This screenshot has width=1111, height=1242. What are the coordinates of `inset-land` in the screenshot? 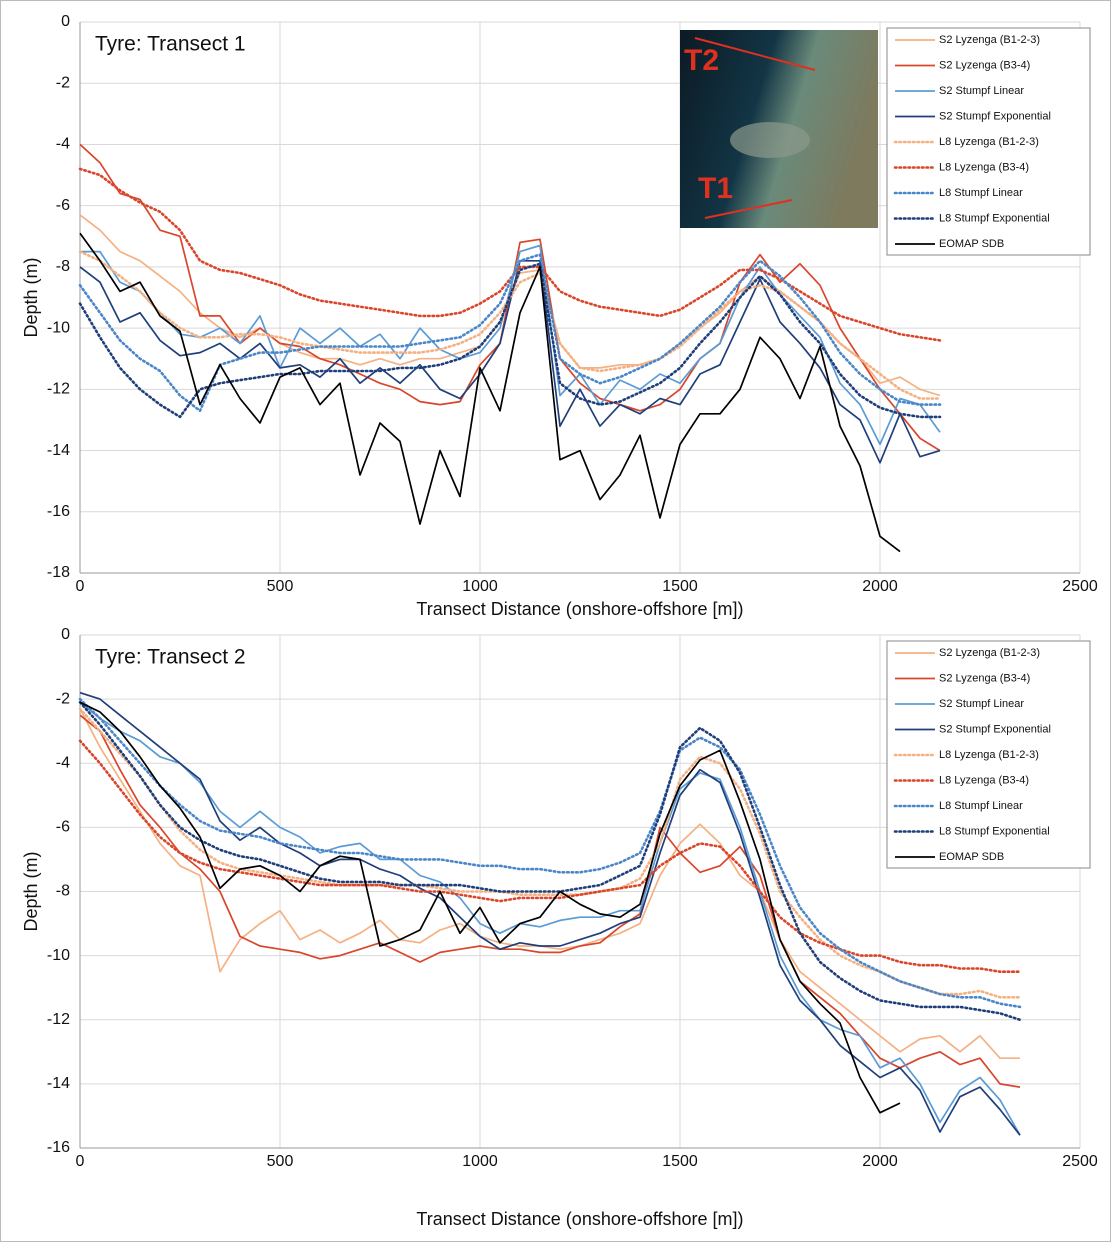 It's located at (770, 140).